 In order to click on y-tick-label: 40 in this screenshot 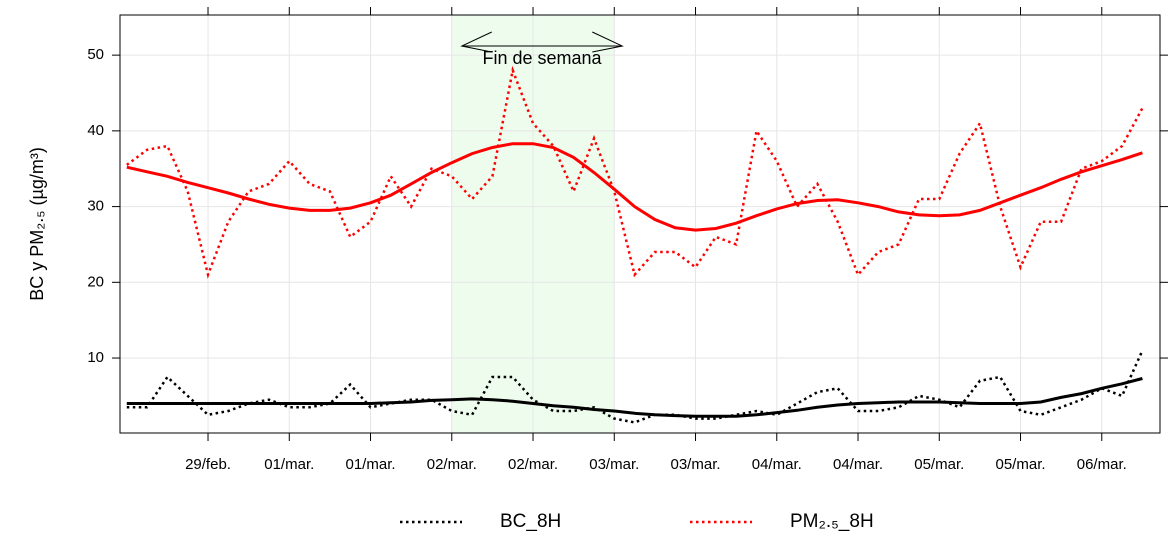, I will do `click(95, 130)`.